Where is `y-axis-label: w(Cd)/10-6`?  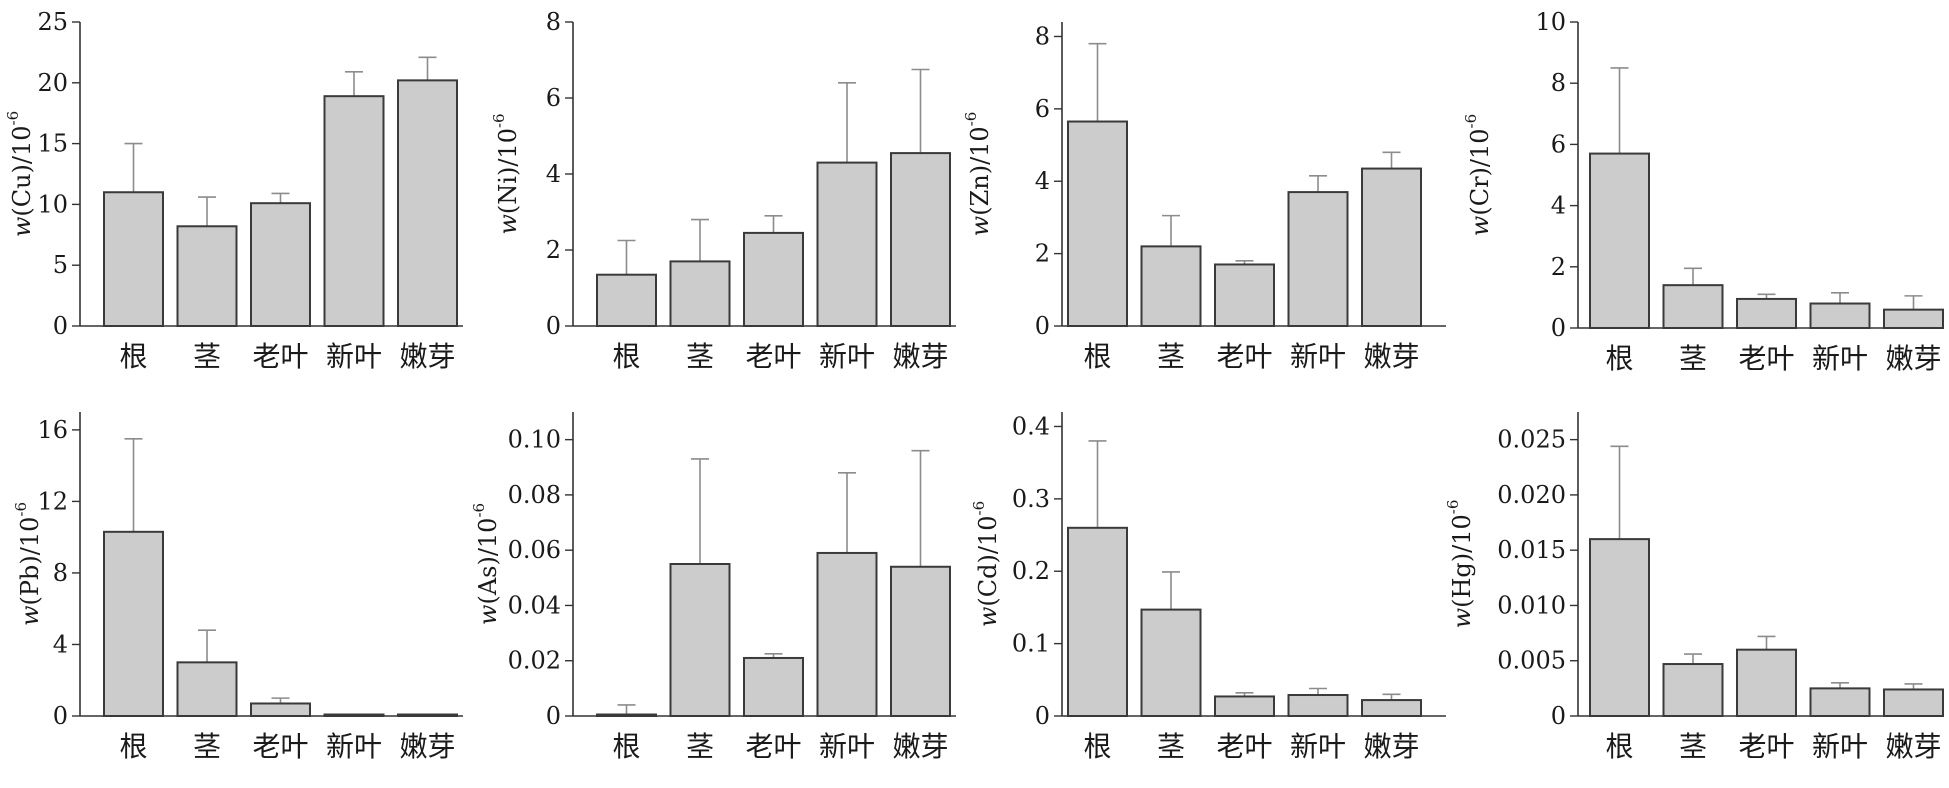 y-axis-label: w(Cd)/10-6 is located at coordinates (986, 564).